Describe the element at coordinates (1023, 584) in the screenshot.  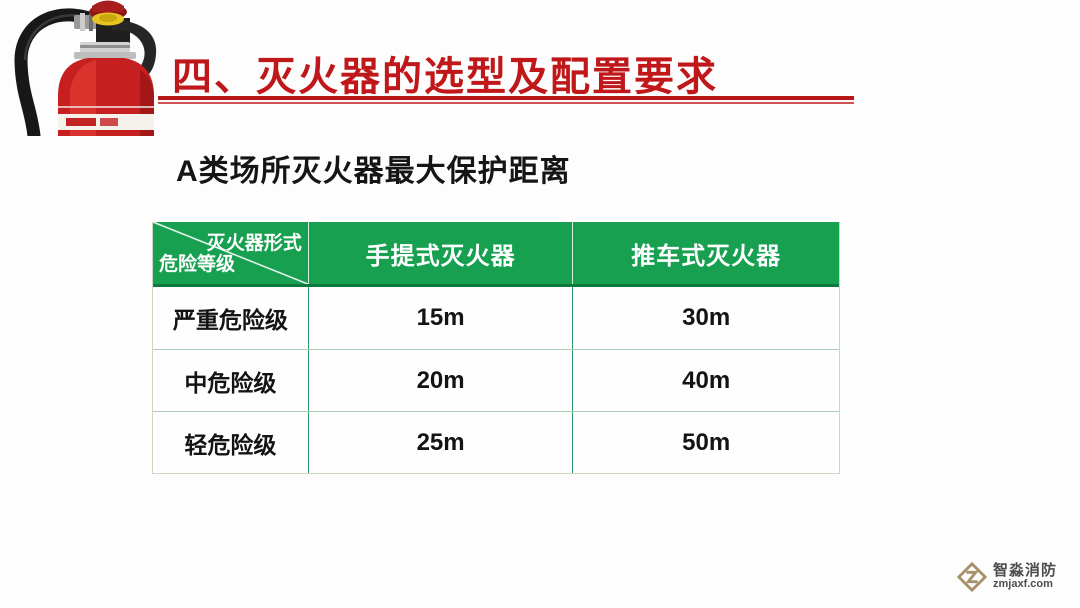
I see `watermark-site-url: zmjaxf.com` at that location.